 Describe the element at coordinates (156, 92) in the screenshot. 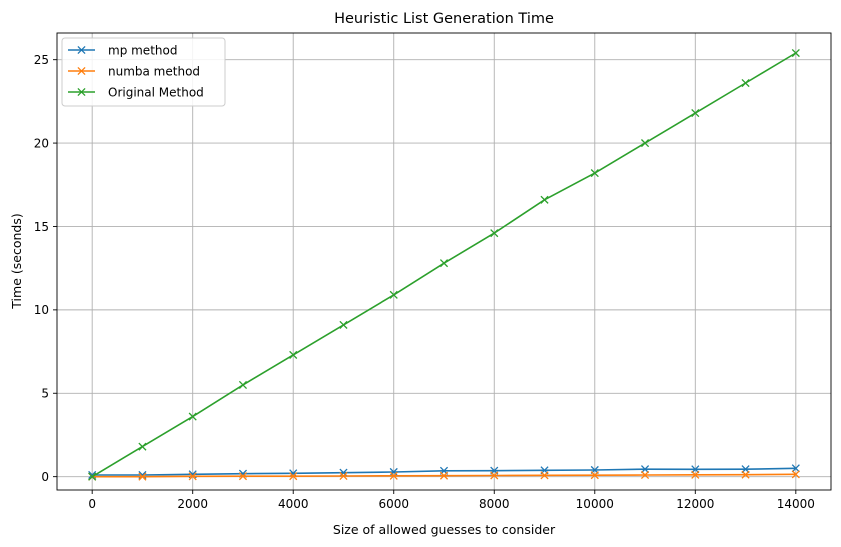

I see `legend-label: Original Method` at that location.